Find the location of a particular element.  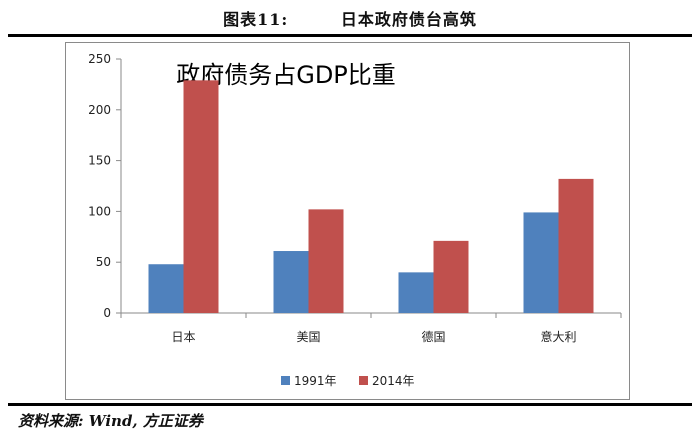

source-note: 资料来源: Wind, 方正证券 is located at coordinates (110, 421).